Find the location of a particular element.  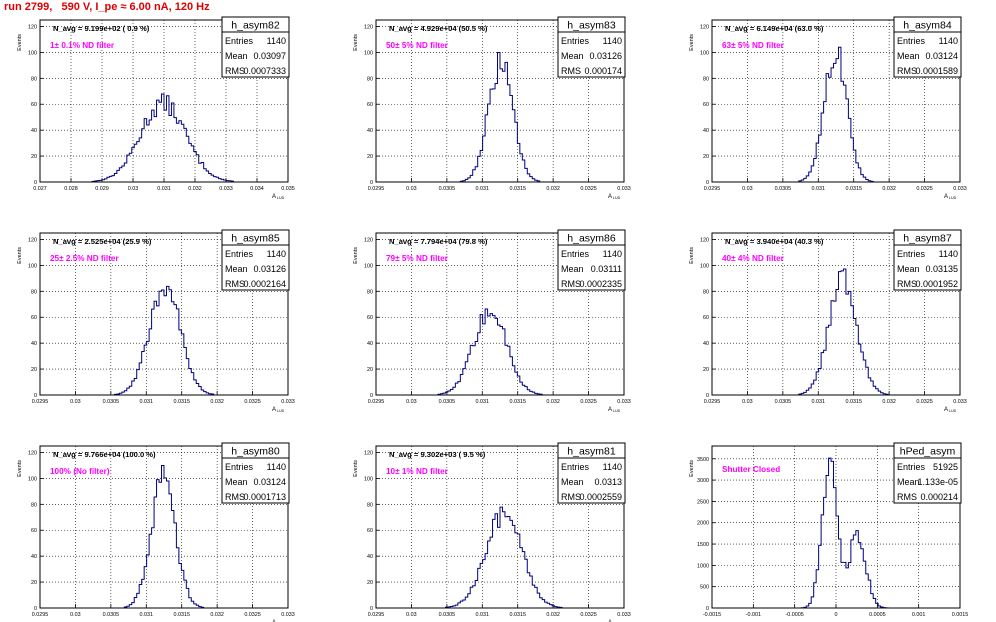

x-tick-label: 0.035 is located at coordinates (288, 189).